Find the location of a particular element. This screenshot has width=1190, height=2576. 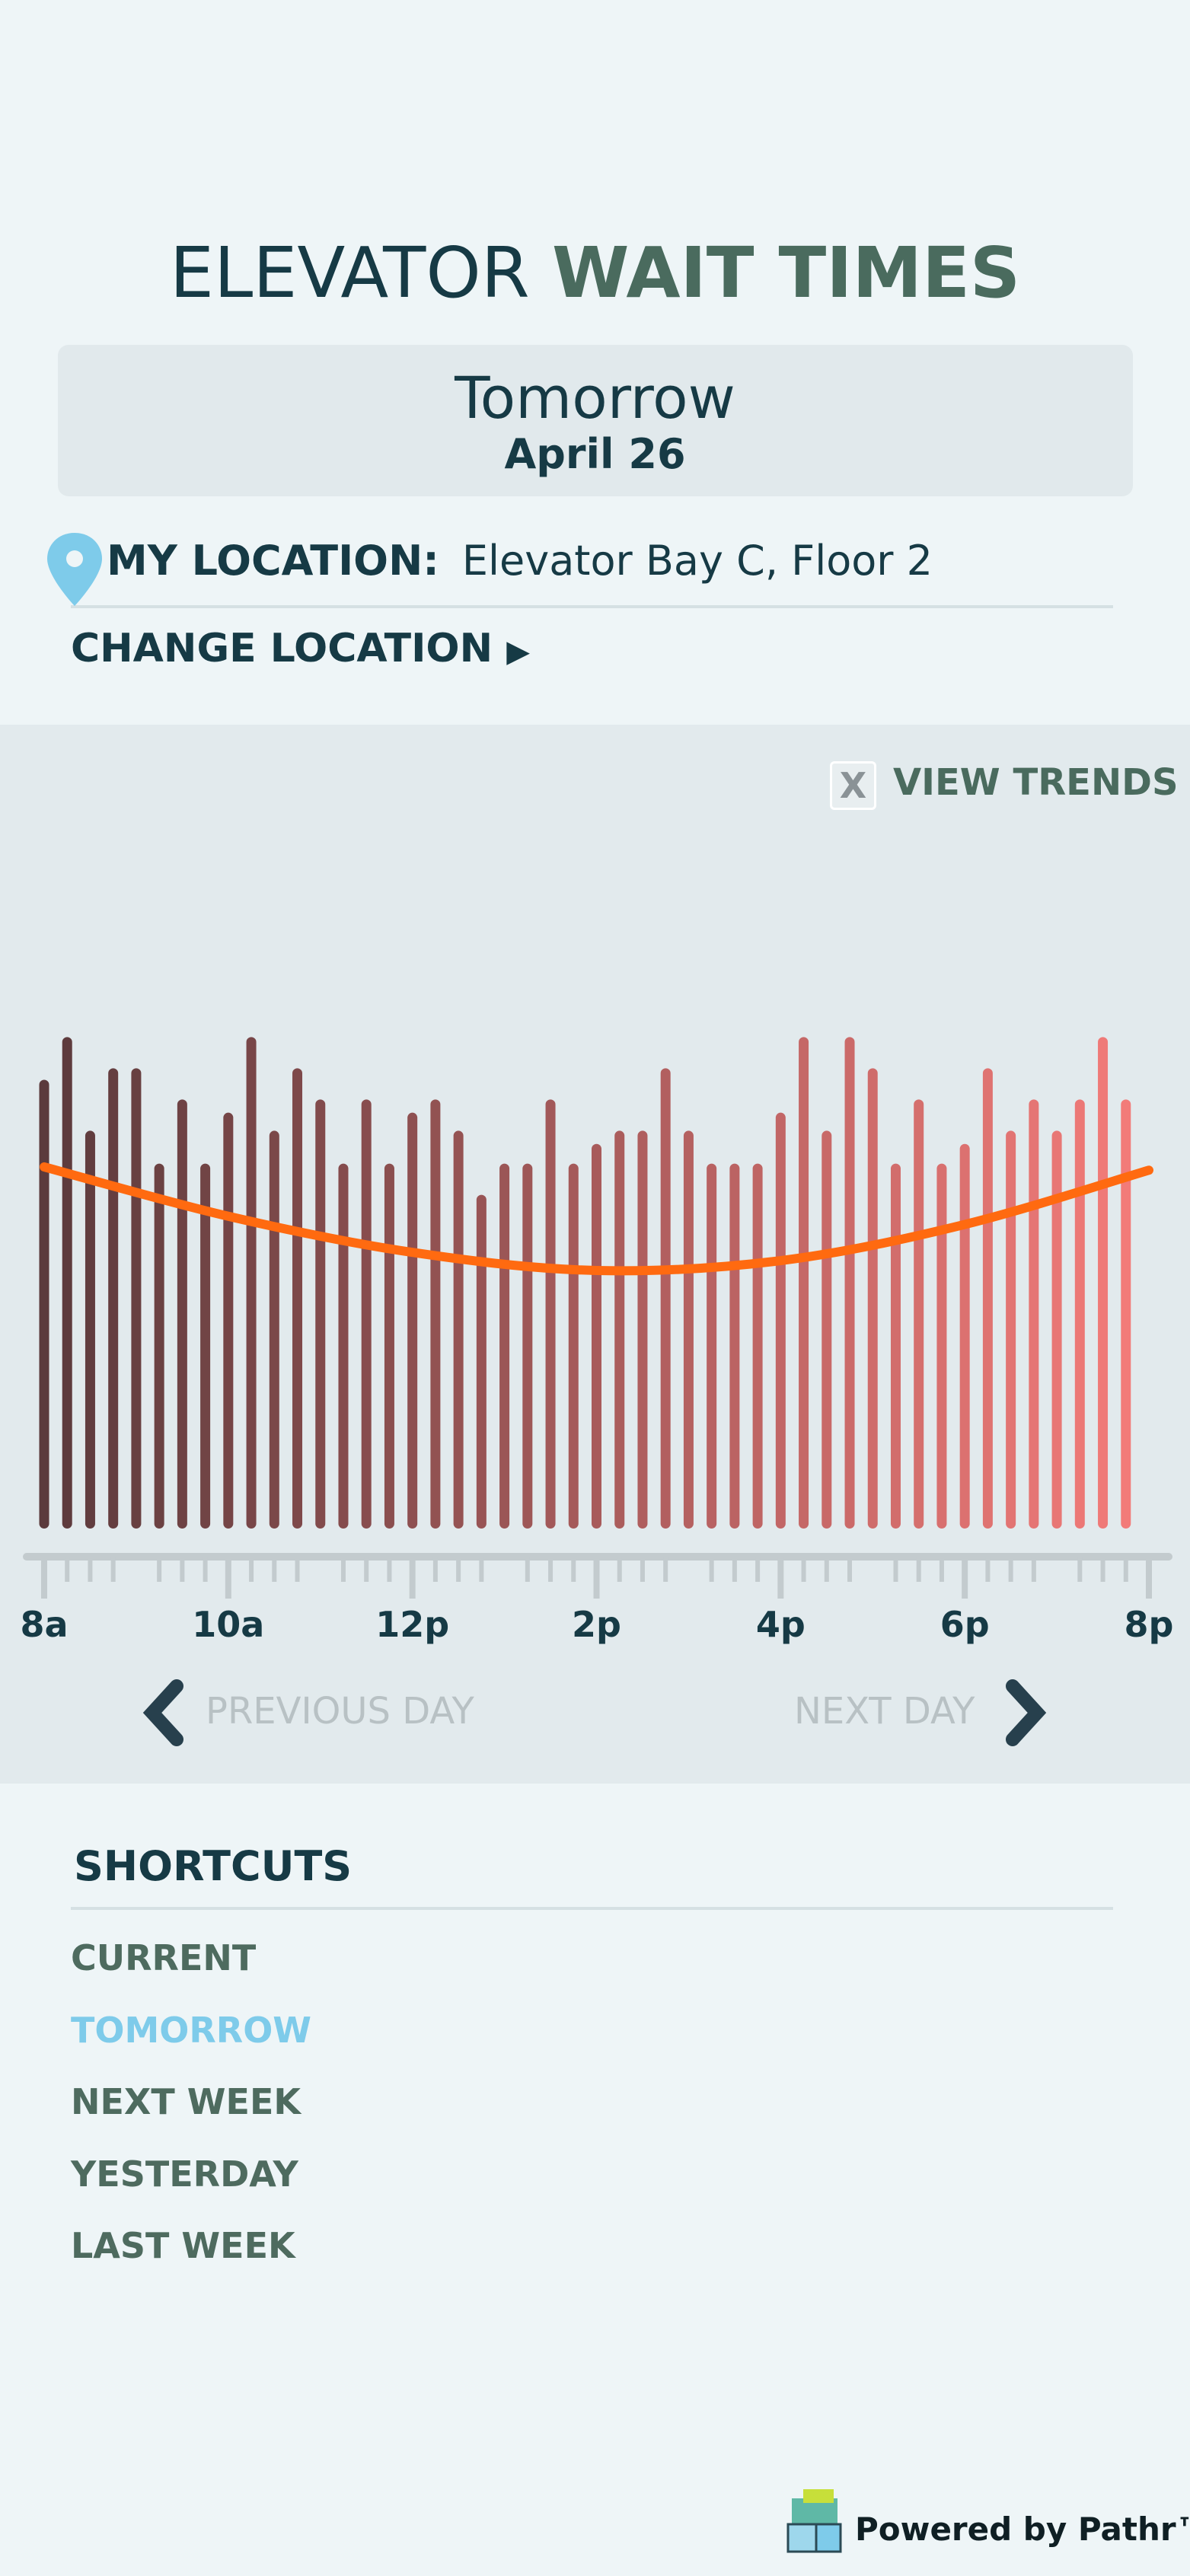

shortcut: CURRENT is located at coordinates (164, 1957).